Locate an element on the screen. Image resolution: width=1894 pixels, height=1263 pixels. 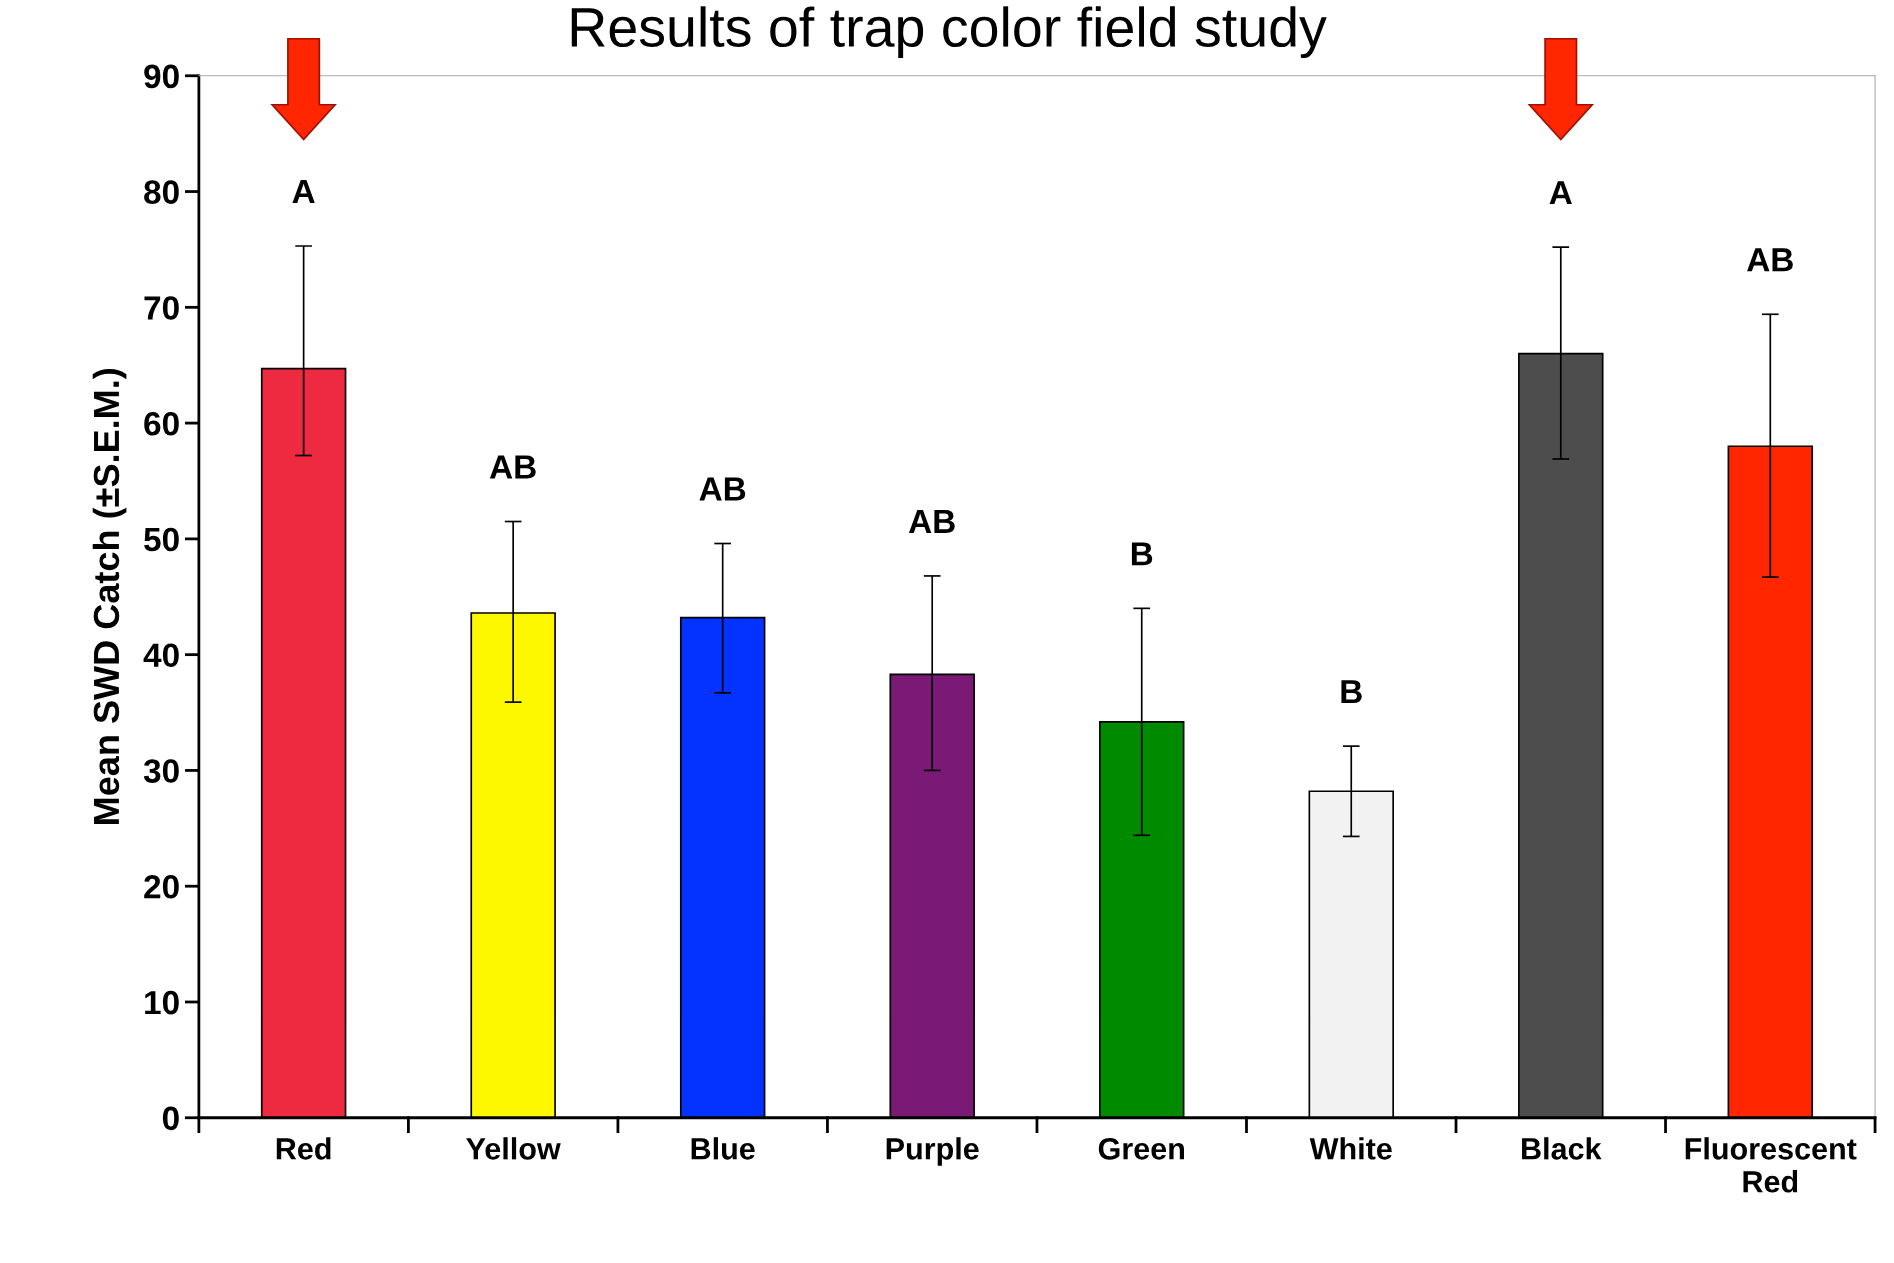
x-tick-label: Blue is located at coordinates (723, 1148).